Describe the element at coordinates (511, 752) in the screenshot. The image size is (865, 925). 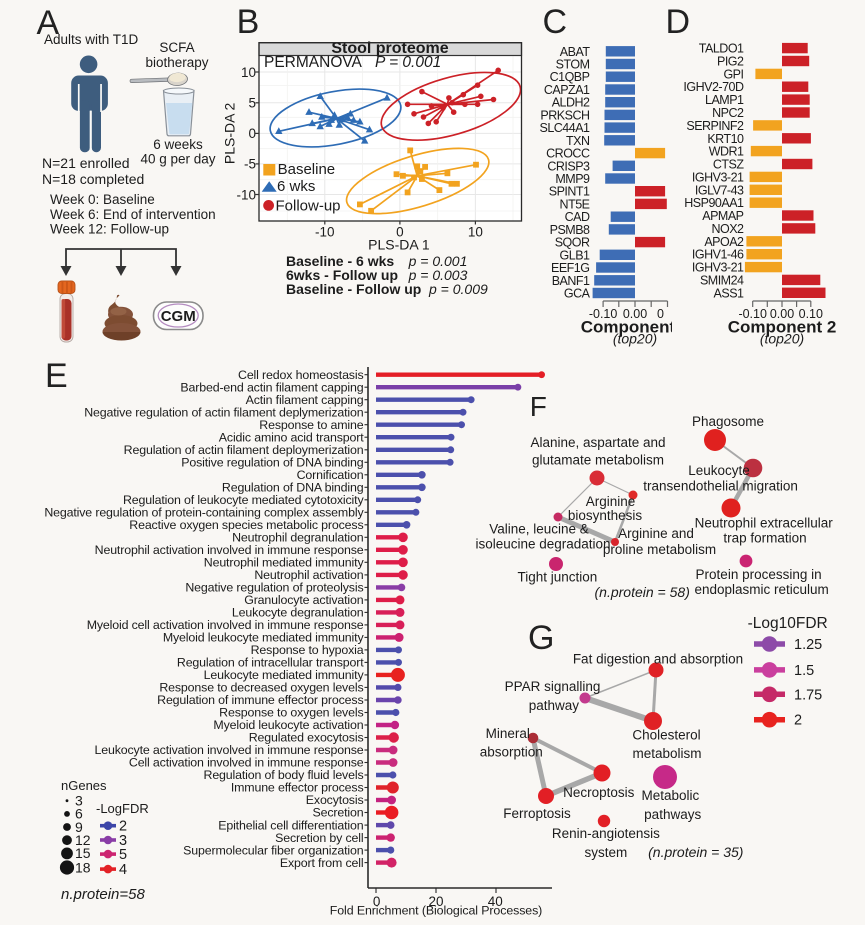
I see `svg-text: absorption` at that location.